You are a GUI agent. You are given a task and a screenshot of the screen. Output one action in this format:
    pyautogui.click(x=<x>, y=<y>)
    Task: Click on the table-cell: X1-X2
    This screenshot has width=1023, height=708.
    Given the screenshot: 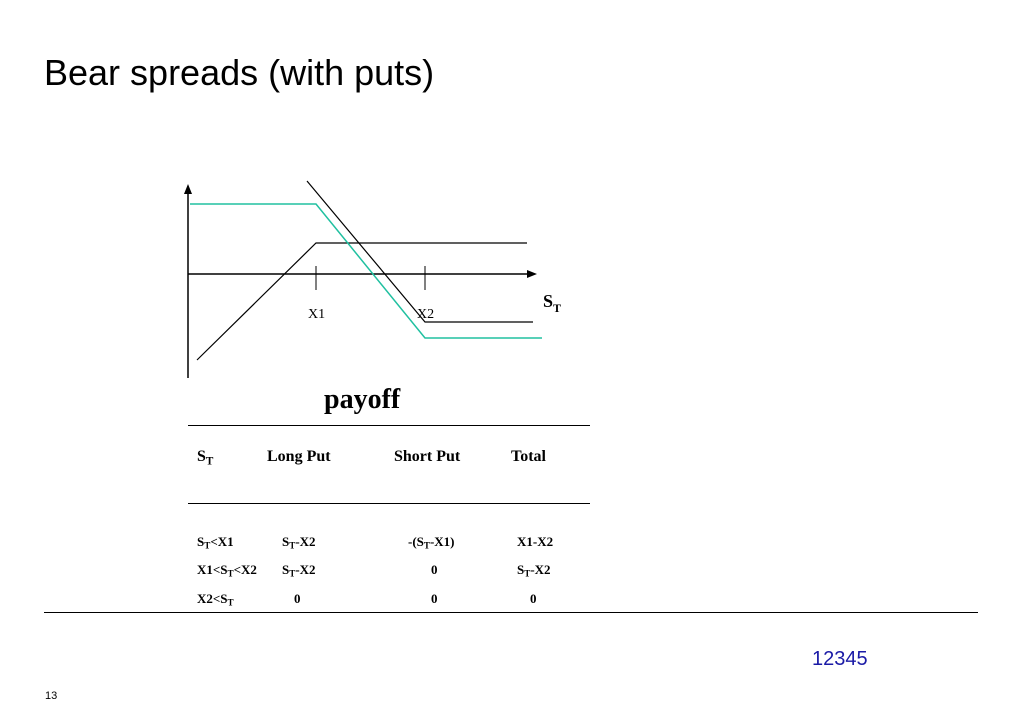 What is the action you would take?
    pyautogui.click(x=535, y=541)
    